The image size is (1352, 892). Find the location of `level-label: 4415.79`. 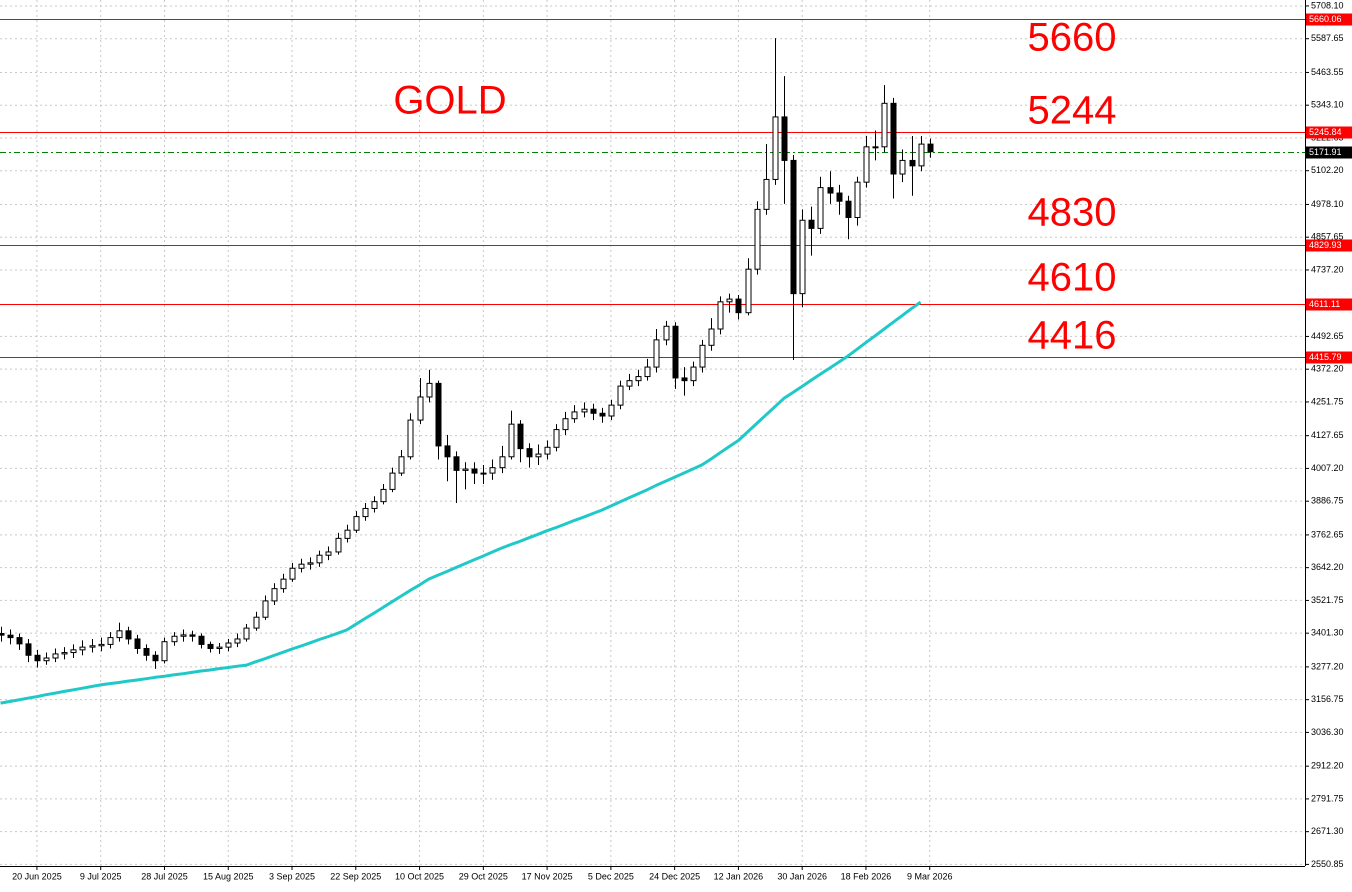

level-label: 4415.79 is located at coordinates (1325, 357).